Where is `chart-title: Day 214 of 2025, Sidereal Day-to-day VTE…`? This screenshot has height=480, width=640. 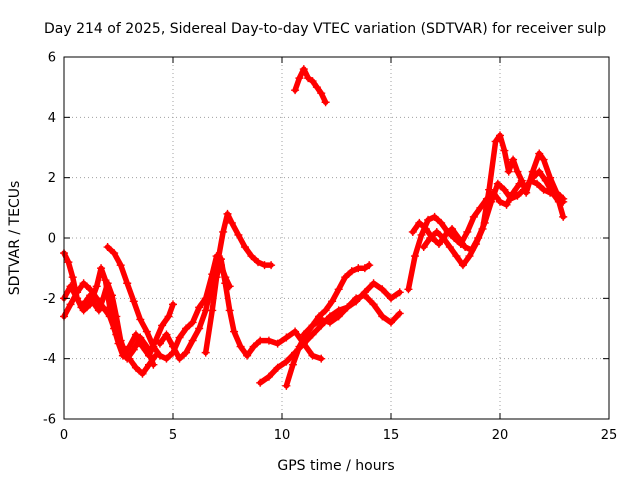
chart-title: Day 214 of 2025, Sidereal Day-to-day VTE… is located at coordinates (325, 29).